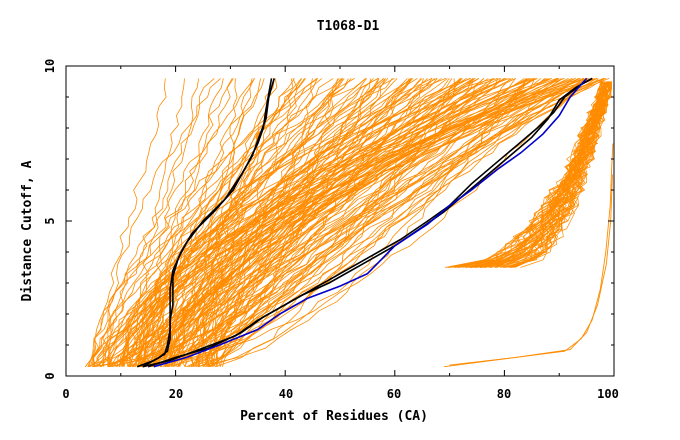  Describe the element at coordinates (50, 66) in the screenshot. I see `y-tick-label-10: 10` at that location.